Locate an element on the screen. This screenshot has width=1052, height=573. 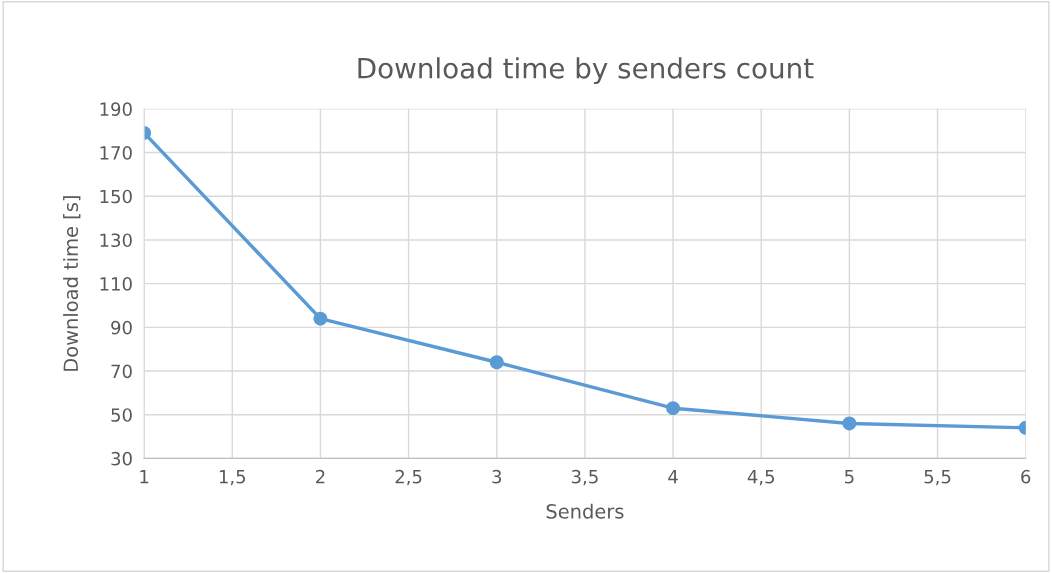
y-tick-label: 90 is located at coordinates (121, 327).